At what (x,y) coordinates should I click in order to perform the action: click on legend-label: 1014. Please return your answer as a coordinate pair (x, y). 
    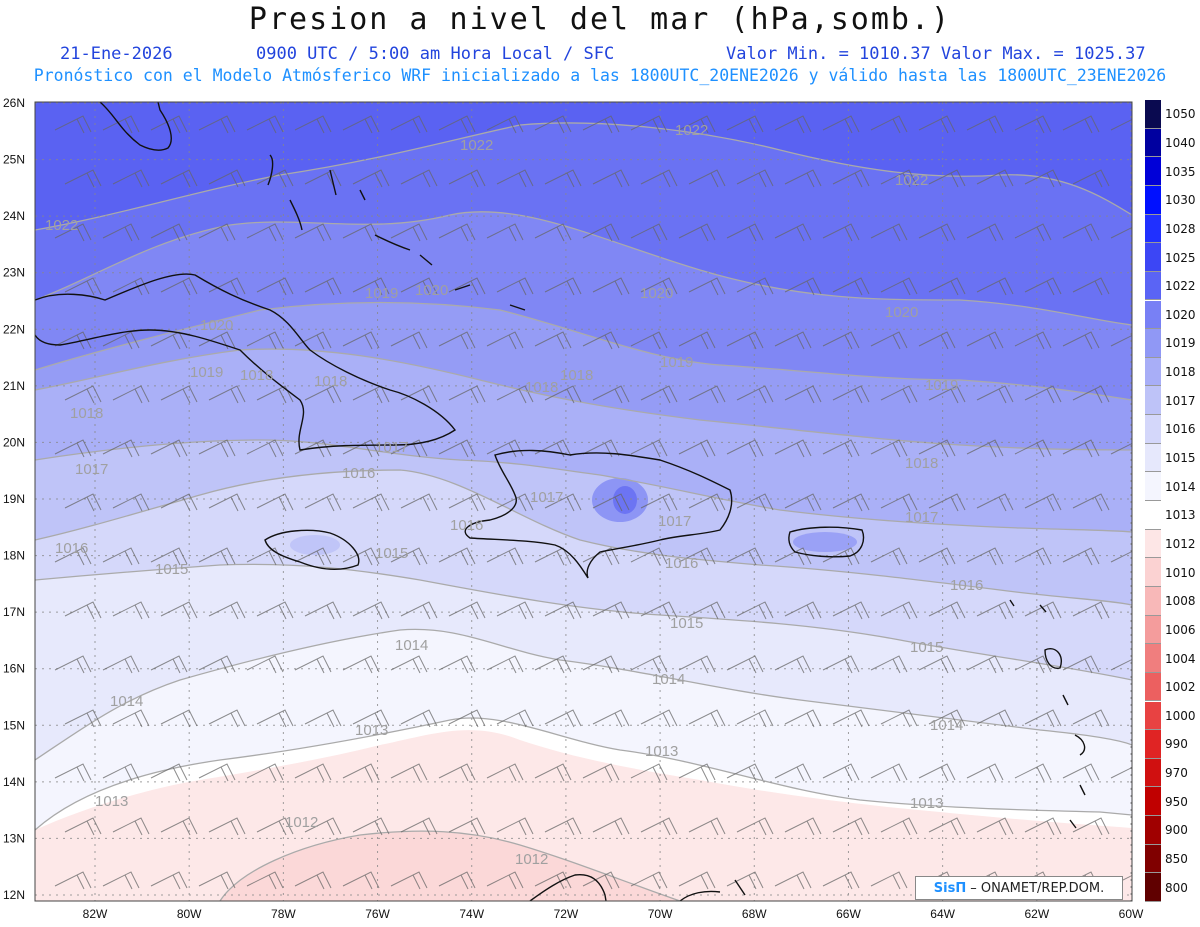
    Looking at the image, I should click on (1180, 486).